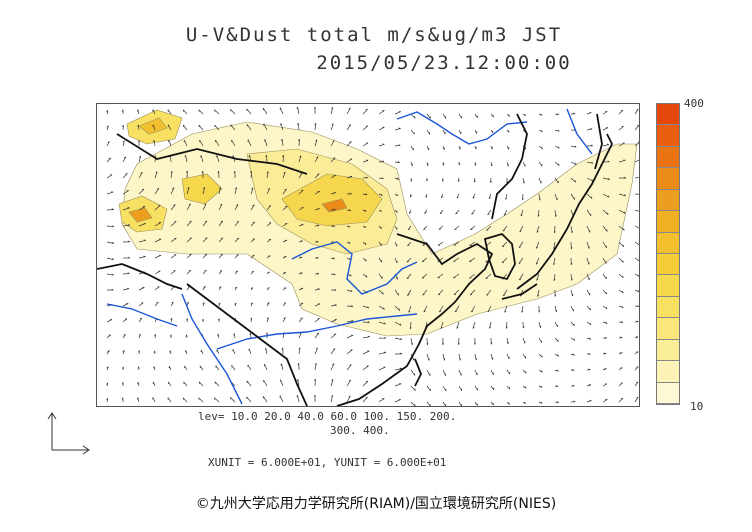 This screenshot has height=532, width=752. Describe the element at coordinates (444, 63) in the screenshot. I see `map-timestamp: 2015/05/23.12:00:00` at that location.